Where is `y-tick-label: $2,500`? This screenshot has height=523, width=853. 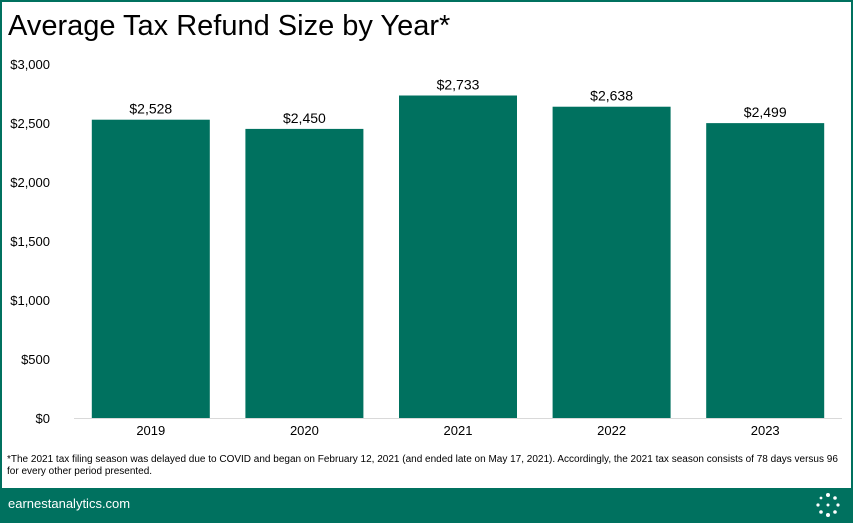
y-tick-label: $2,500 is located at coordinates (30, 123).